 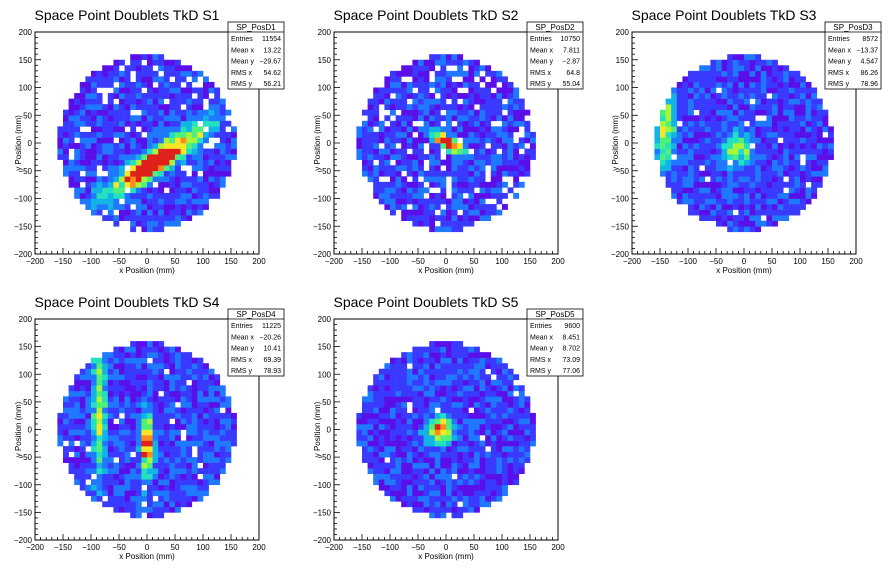 What do you see at coordinates (242, 50) in the screenshot?
I see `stats-label: Mean x` at bounding box center [242, 50].